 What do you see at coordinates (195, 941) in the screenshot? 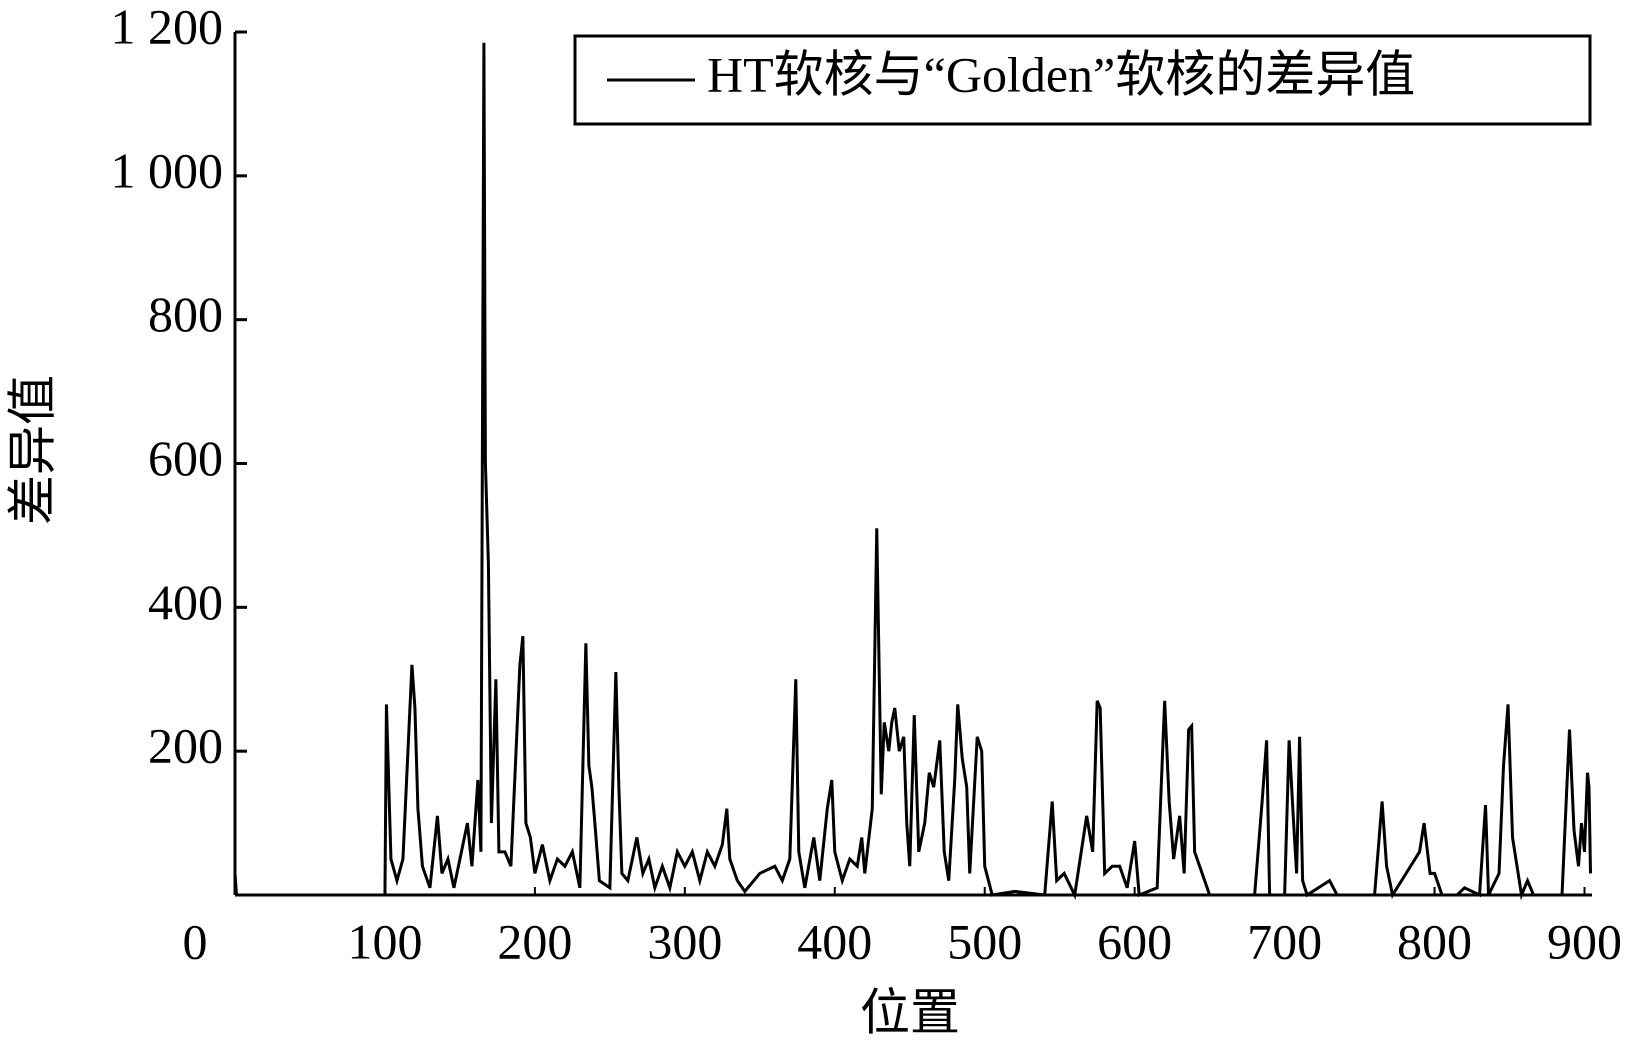
I see `x-tick-label: 0` at bounding box center [195, 941].